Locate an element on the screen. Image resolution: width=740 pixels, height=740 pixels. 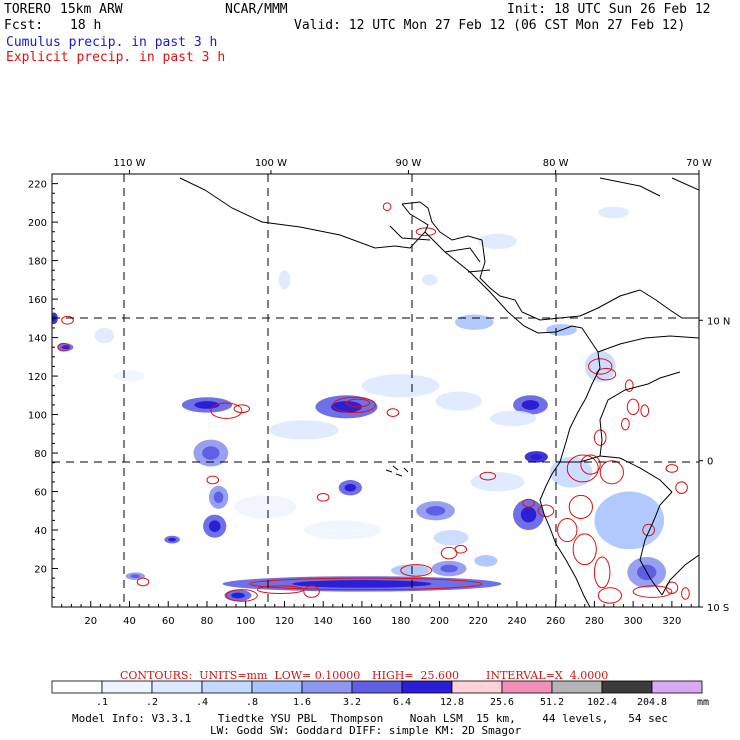
contour-units: CONTOURS: UNITS=mm LOW= 0.10000 is located at coordinates (240, 675).